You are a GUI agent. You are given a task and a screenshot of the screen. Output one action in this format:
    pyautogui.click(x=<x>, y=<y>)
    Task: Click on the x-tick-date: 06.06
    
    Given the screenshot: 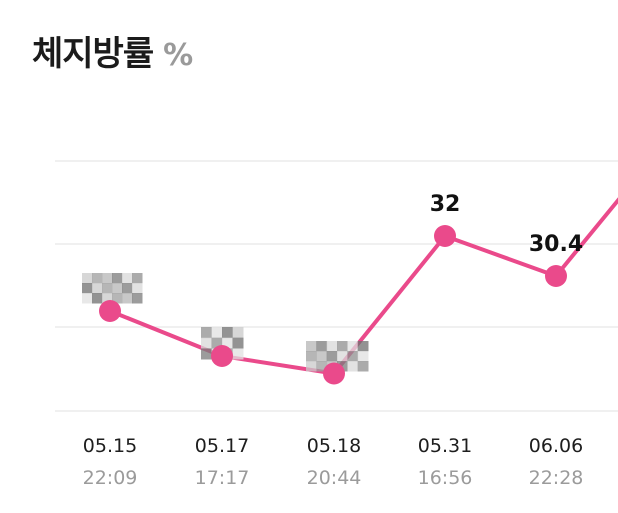 What is the action you would take?
    pyautogui.click(x=556, y=446)
    